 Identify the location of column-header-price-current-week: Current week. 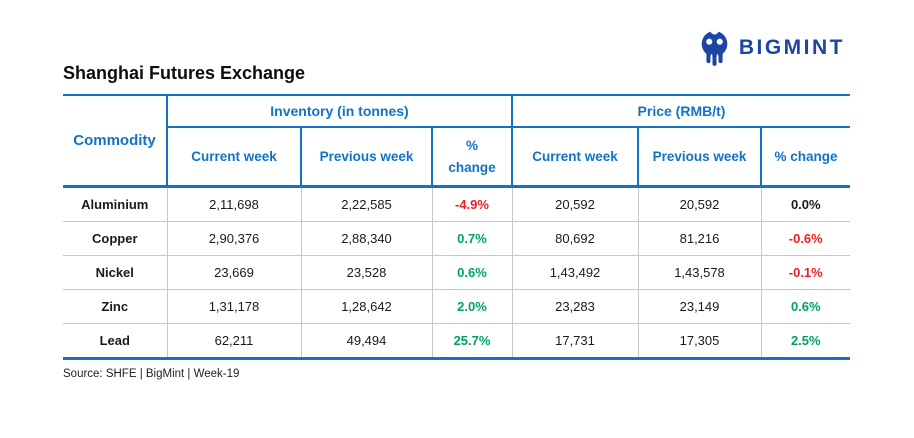
(574, 157).